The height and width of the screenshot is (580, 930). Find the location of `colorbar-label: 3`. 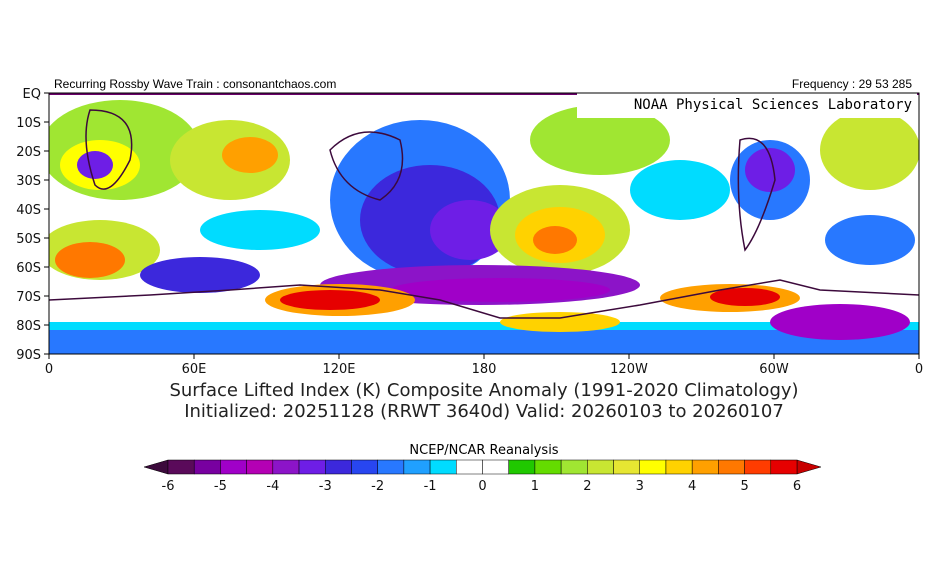

colorbar-label: 3 is located at coordinates (640, 486).